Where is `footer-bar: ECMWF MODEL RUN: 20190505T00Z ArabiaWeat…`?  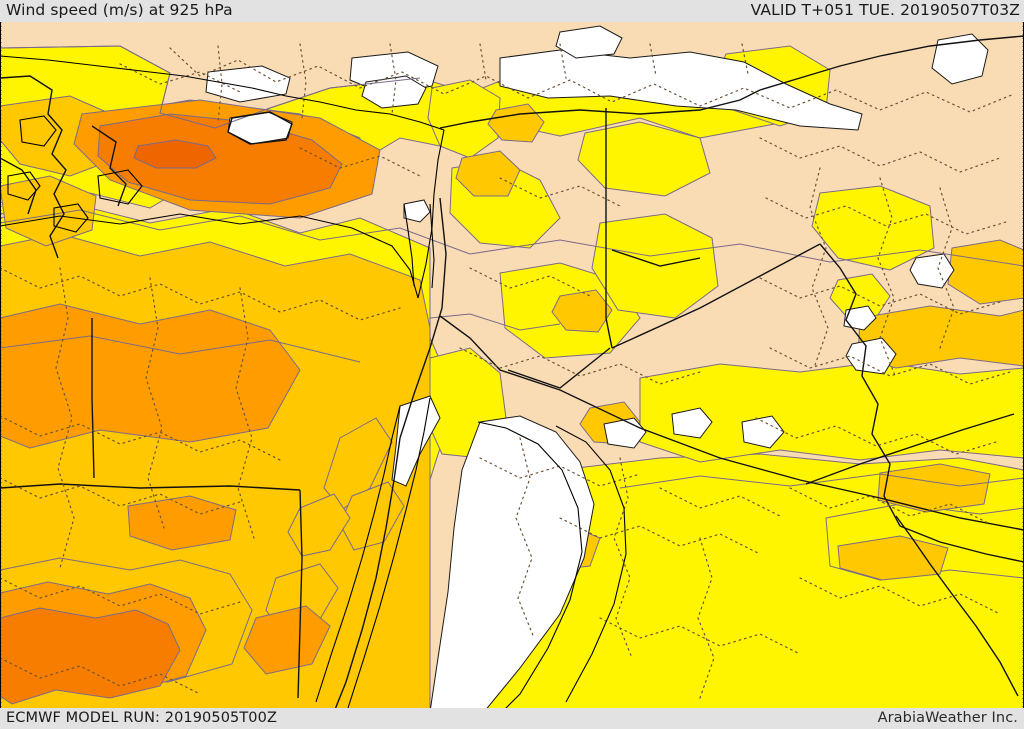 footer-bar: ECMWF MODEL RUN: 20190505T00Z ArabiaWeat… is located at coordinates (512, 718).